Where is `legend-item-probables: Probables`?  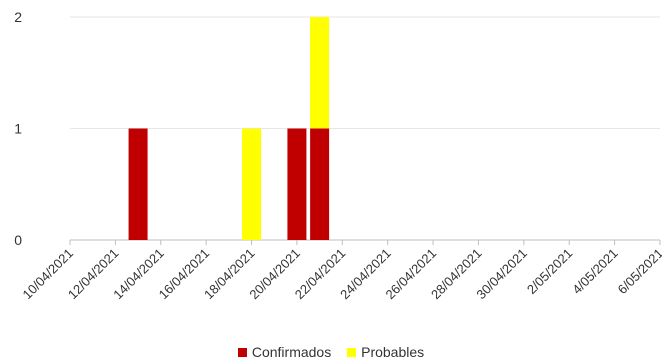
legend-item-probables: Probables is located at coordinates (385, 352).